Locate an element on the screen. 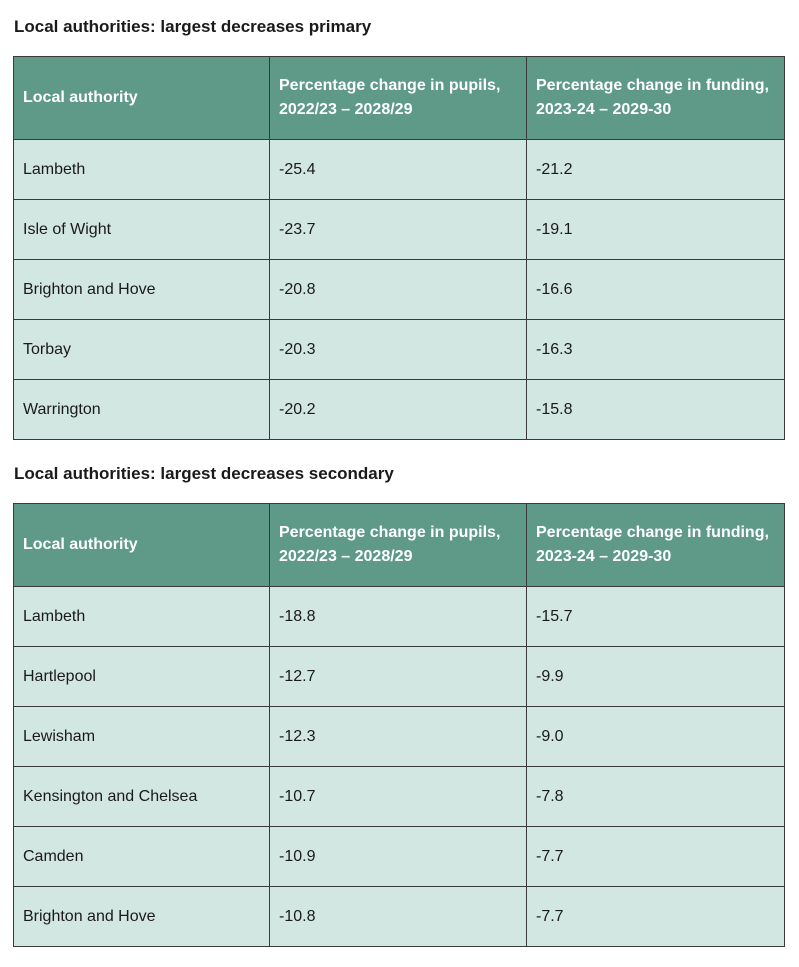 The width and height of the screenshot is (799, 967). cell-pupils-change: -20.3 is located at coordinates (398, 349).